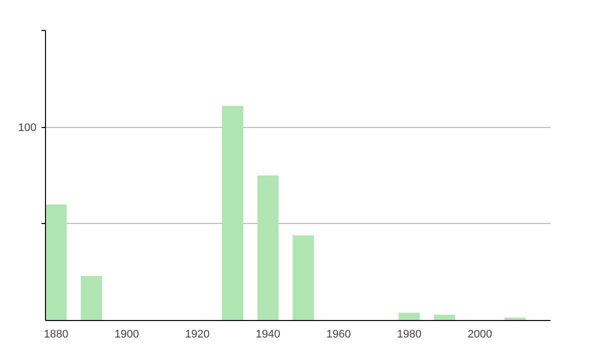  Describe the element at coordinates (338, 334) in the screenshot. I see `x-tick-label: 1960` at that location.